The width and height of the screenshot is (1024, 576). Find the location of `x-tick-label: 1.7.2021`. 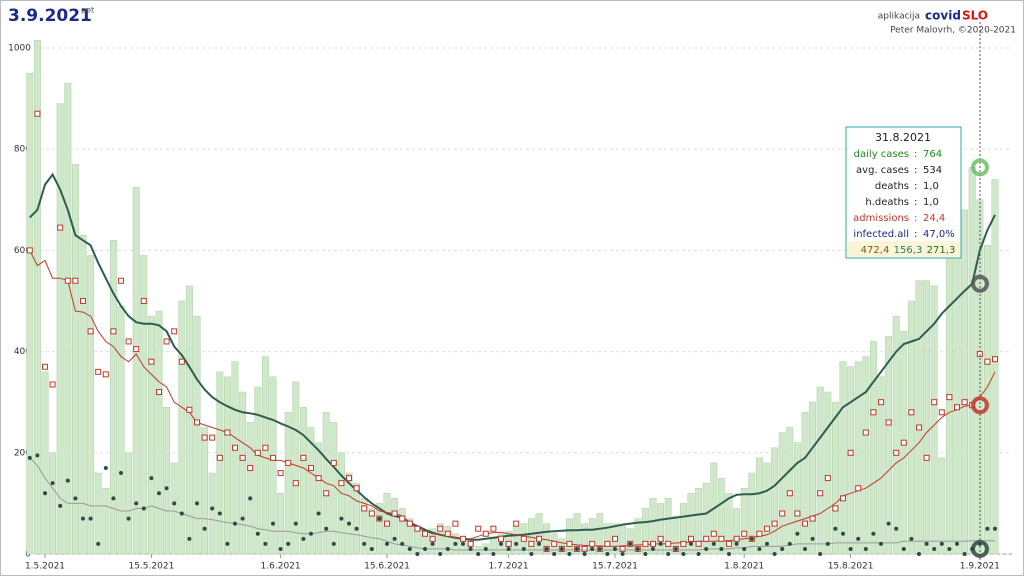

x-tick-label: 1.7.2021 is located at coordinates (509, 567).